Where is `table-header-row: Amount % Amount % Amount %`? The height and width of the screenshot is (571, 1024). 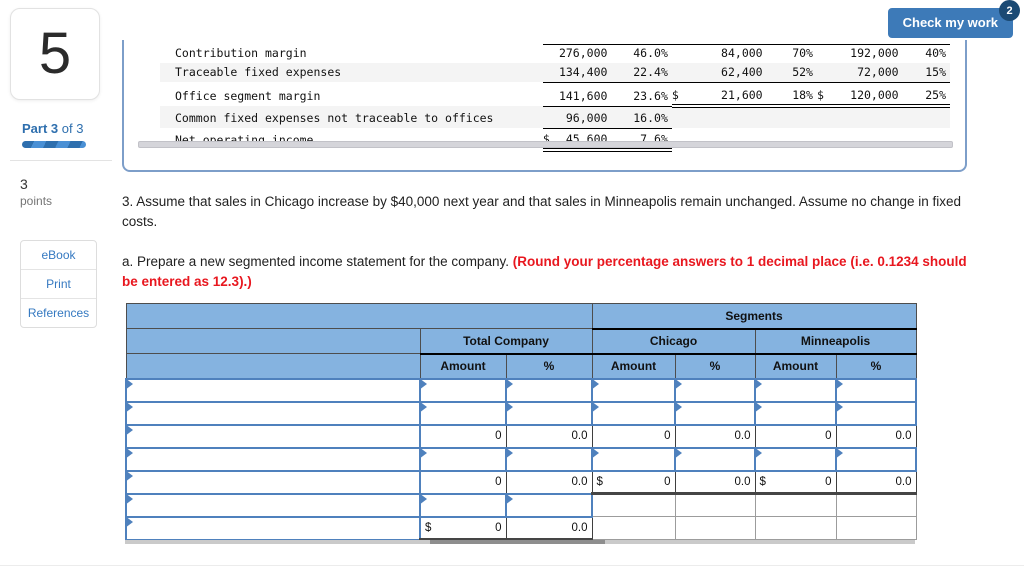 table-header-row: Amount % Amount % Amount % is located at coordinates (521, 366).